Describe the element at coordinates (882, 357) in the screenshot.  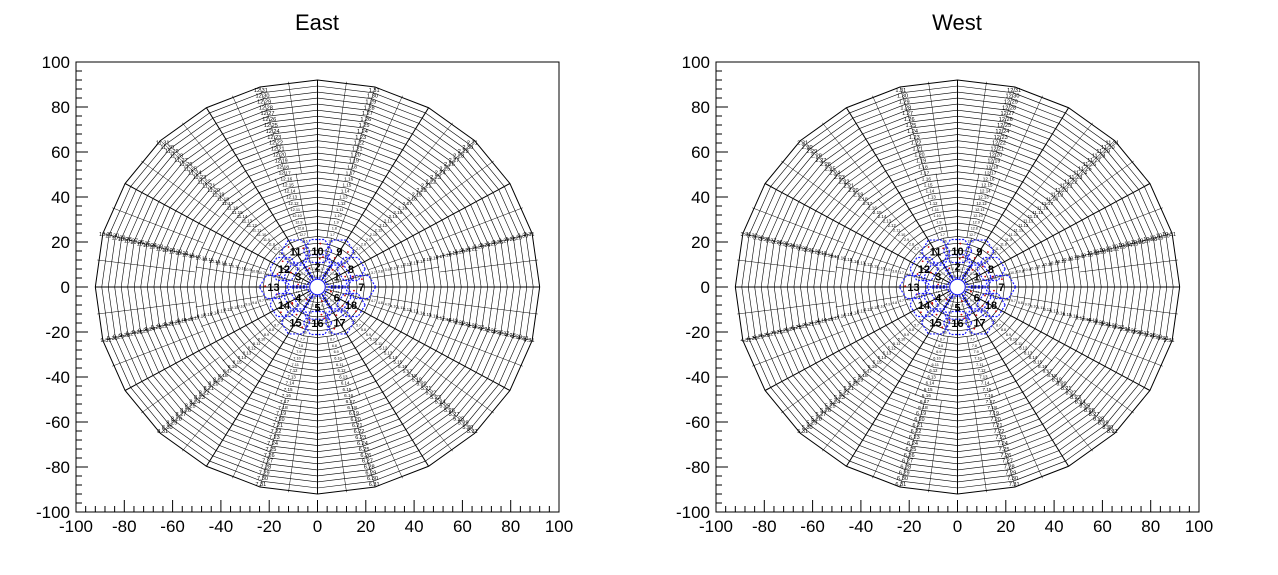
I see `cell-label: 5.14` at that location.